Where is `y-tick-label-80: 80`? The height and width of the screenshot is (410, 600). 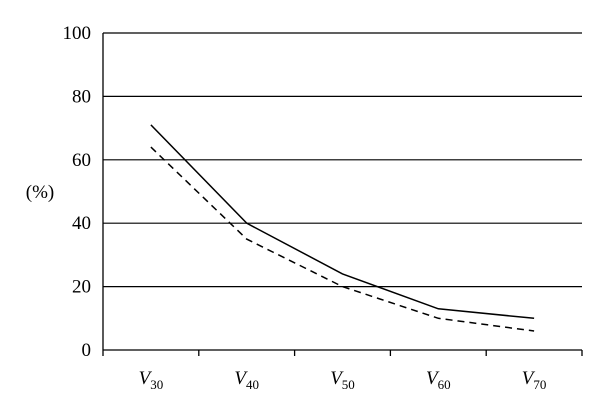 y-tick-label-80: 80 is located at coordinates (81, 96).